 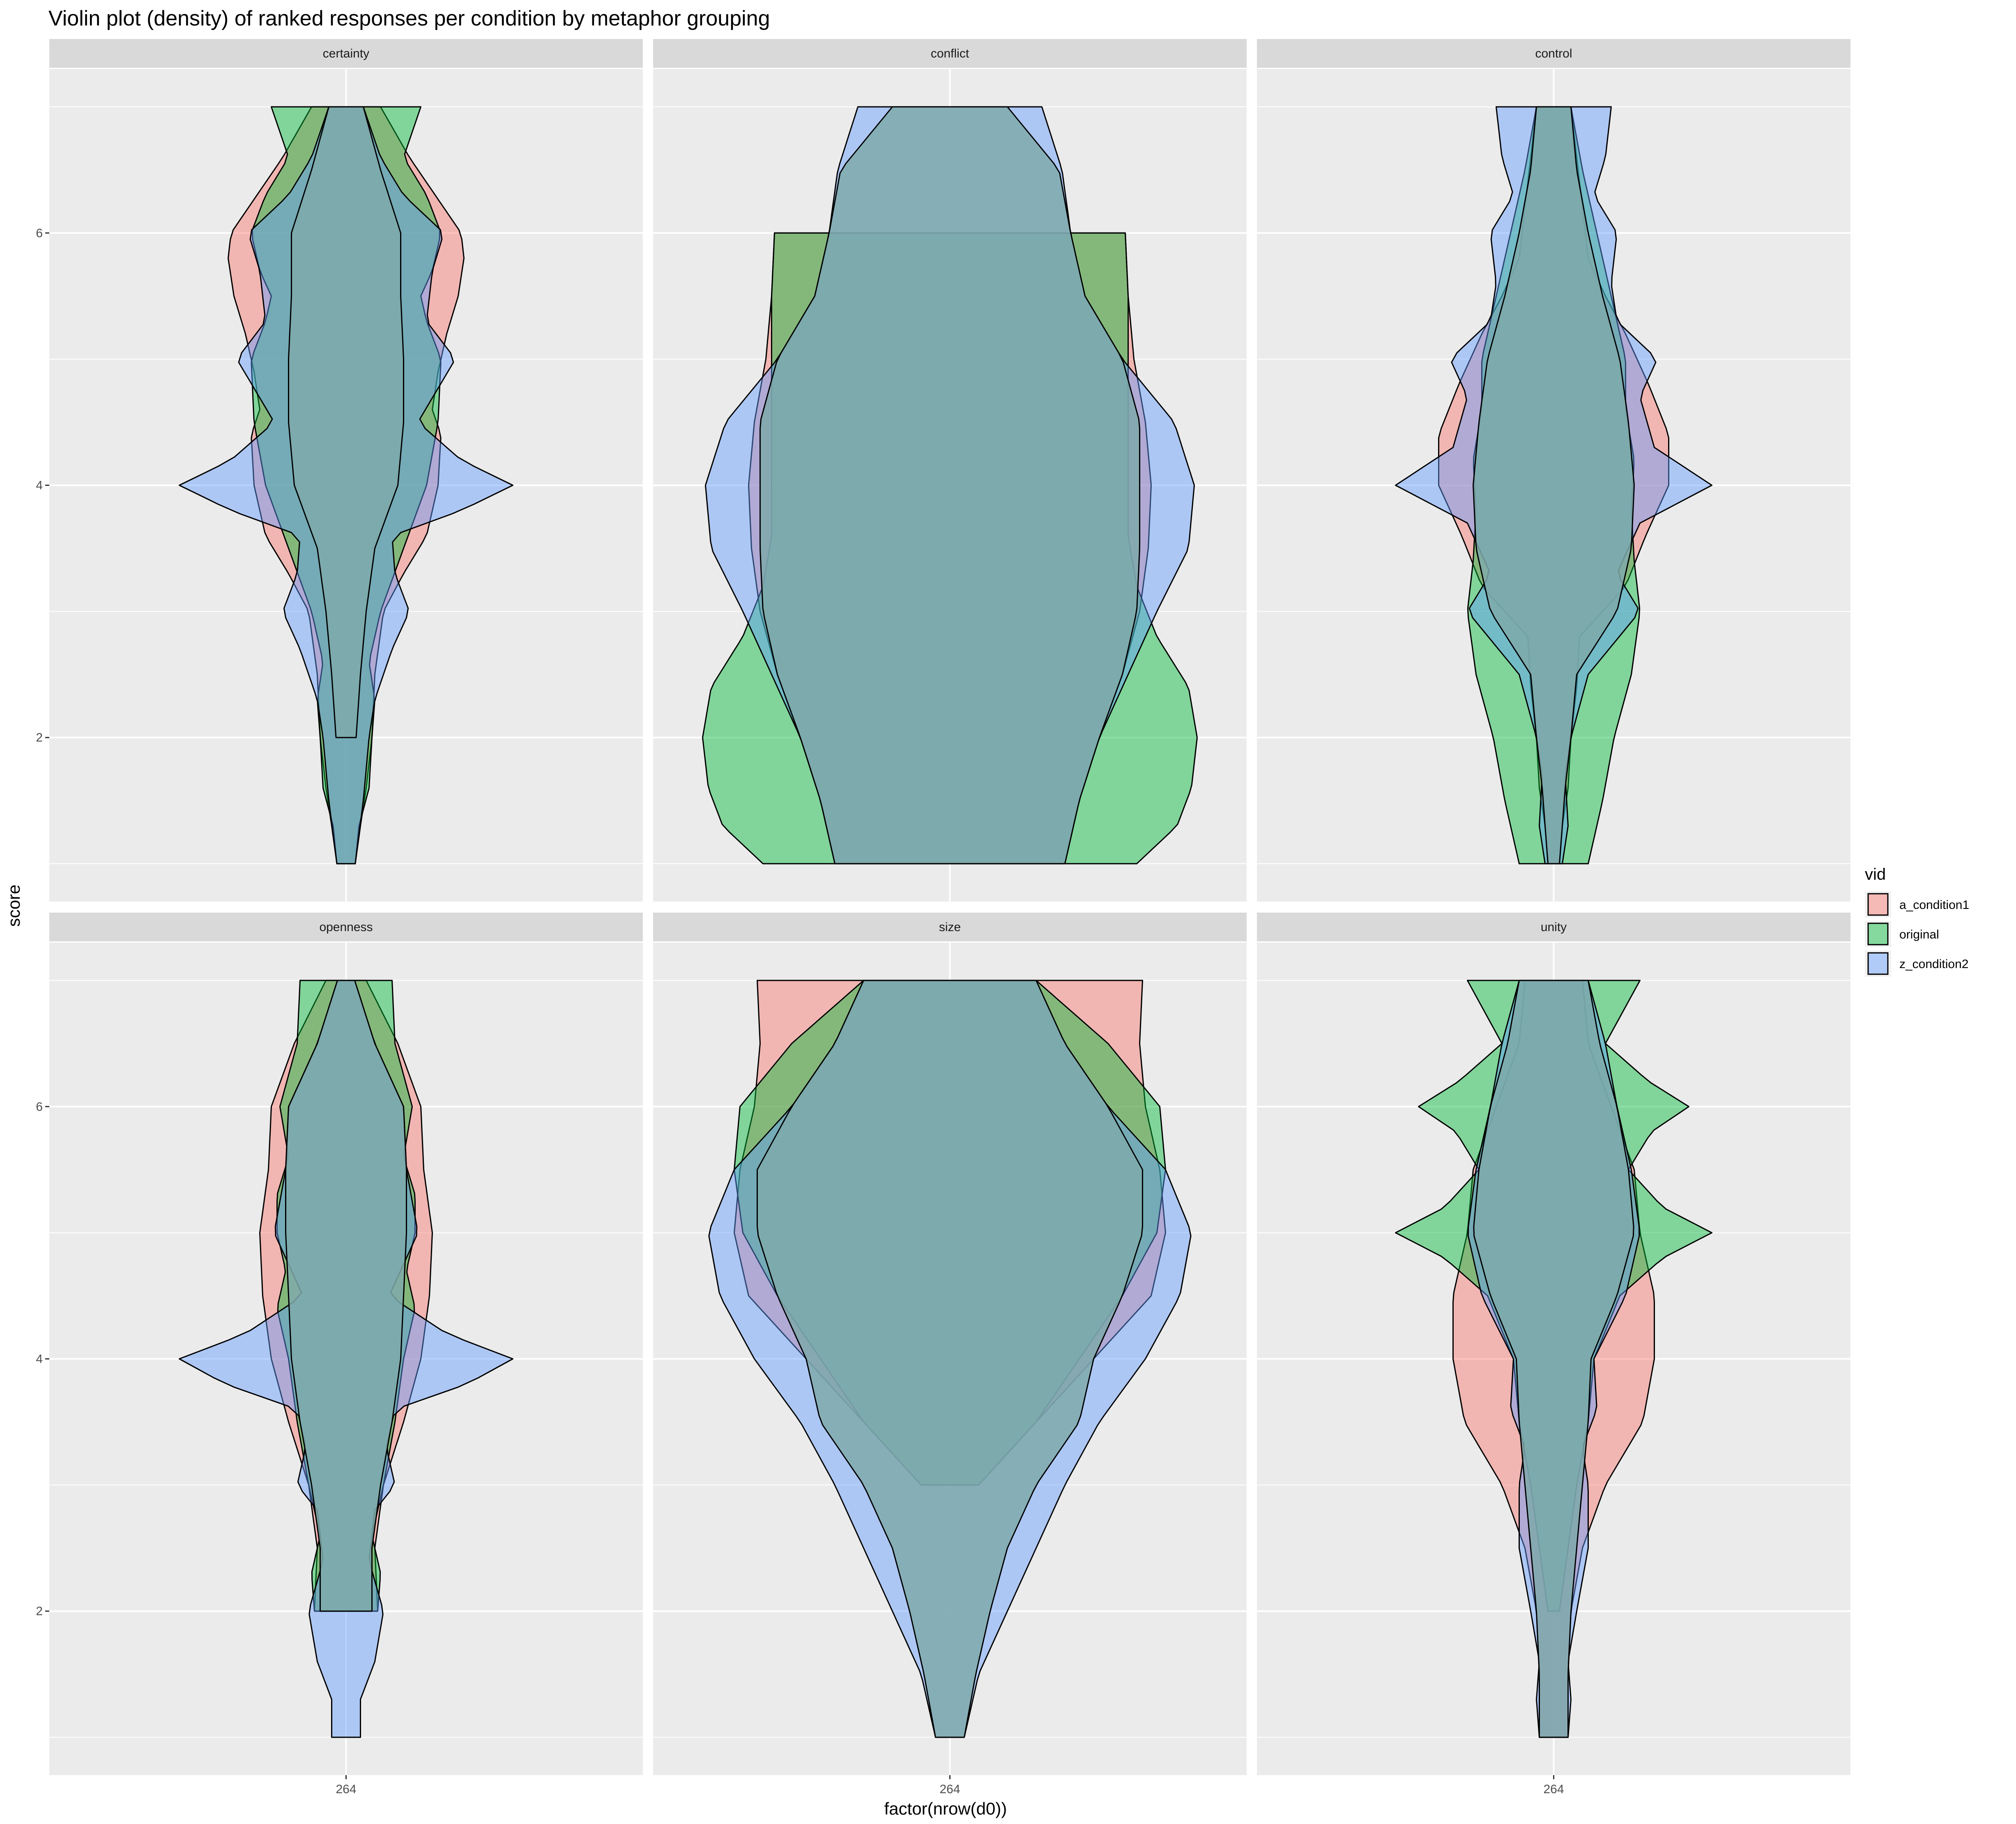 I want to click on facet-label: certainty, so click(x=346, y=53).